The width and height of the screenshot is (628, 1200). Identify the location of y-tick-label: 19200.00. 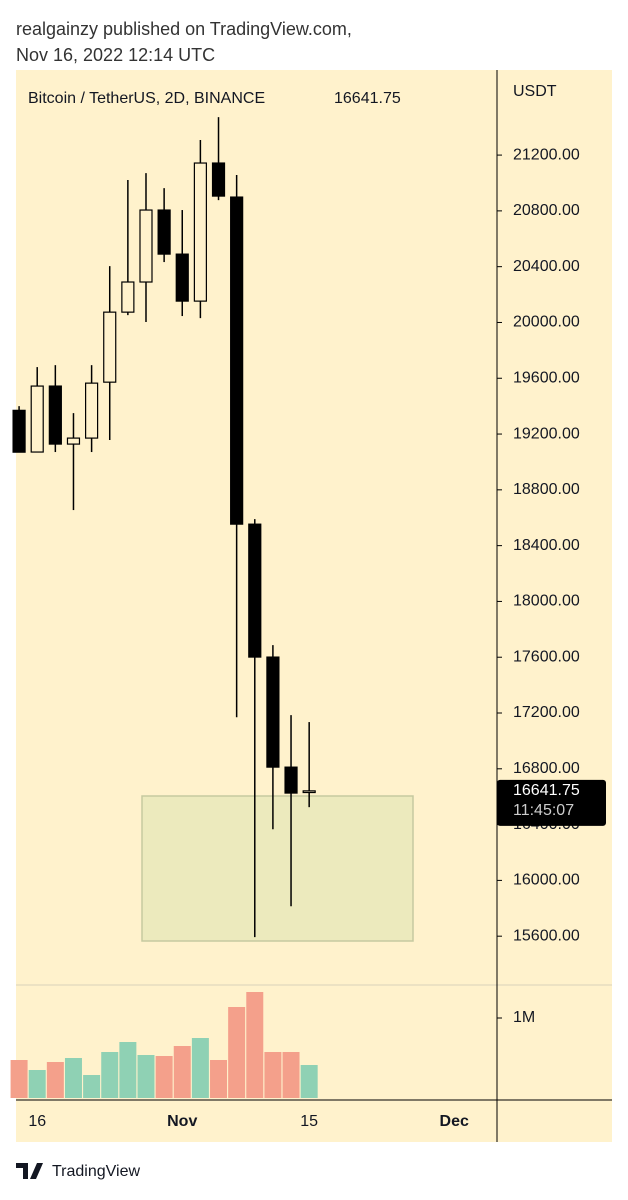
(546, 433).